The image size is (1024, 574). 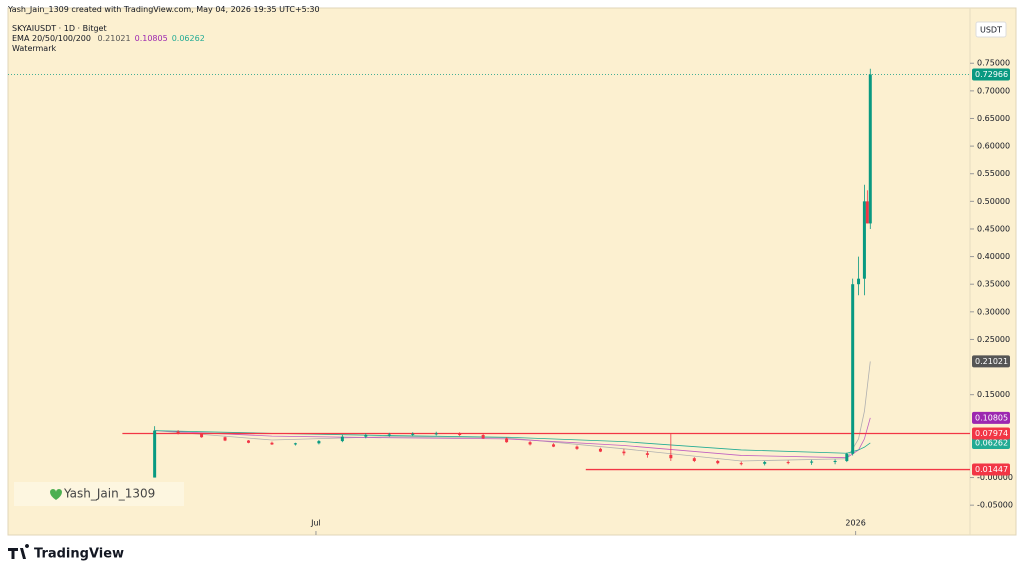 I want to click on price-tag-label: 0.21021, so click(x=991, y=361).